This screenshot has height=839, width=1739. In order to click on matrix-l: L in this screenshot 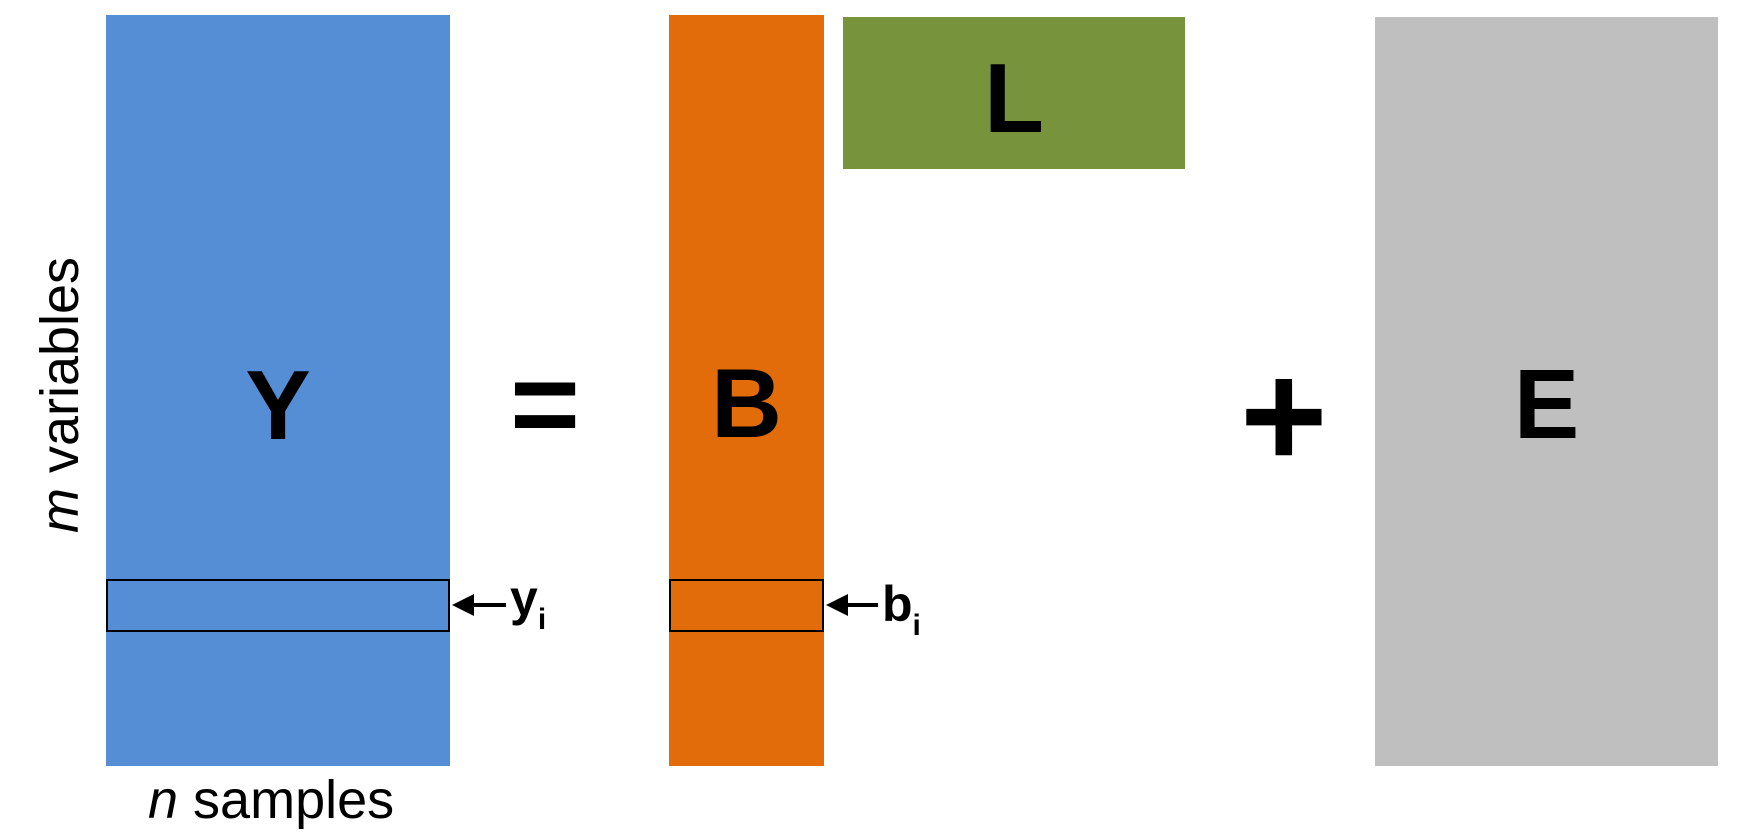, I will do `click(1014, 93)`.